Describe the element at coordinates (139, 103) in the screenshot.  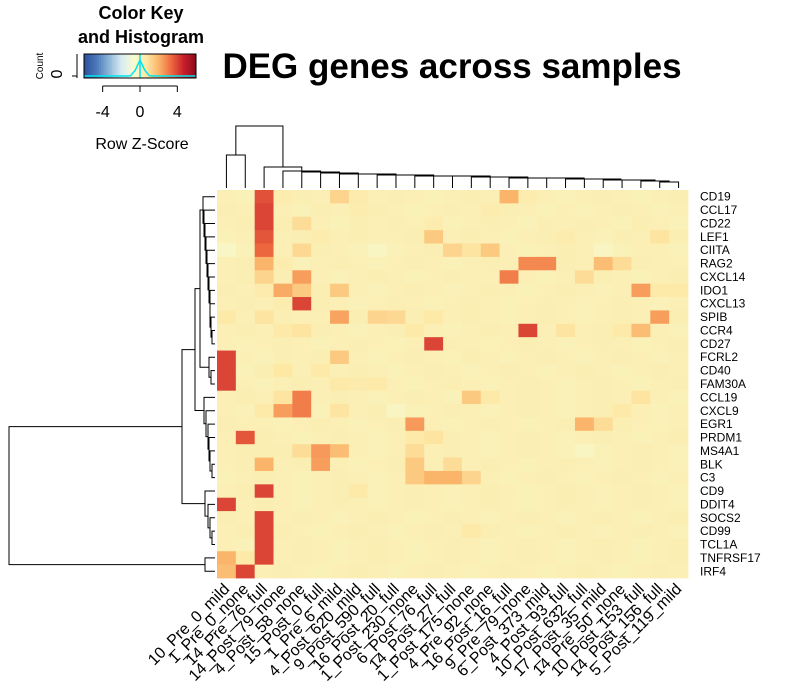
I see `color-key-x-axis: -4 0 4` at that location.